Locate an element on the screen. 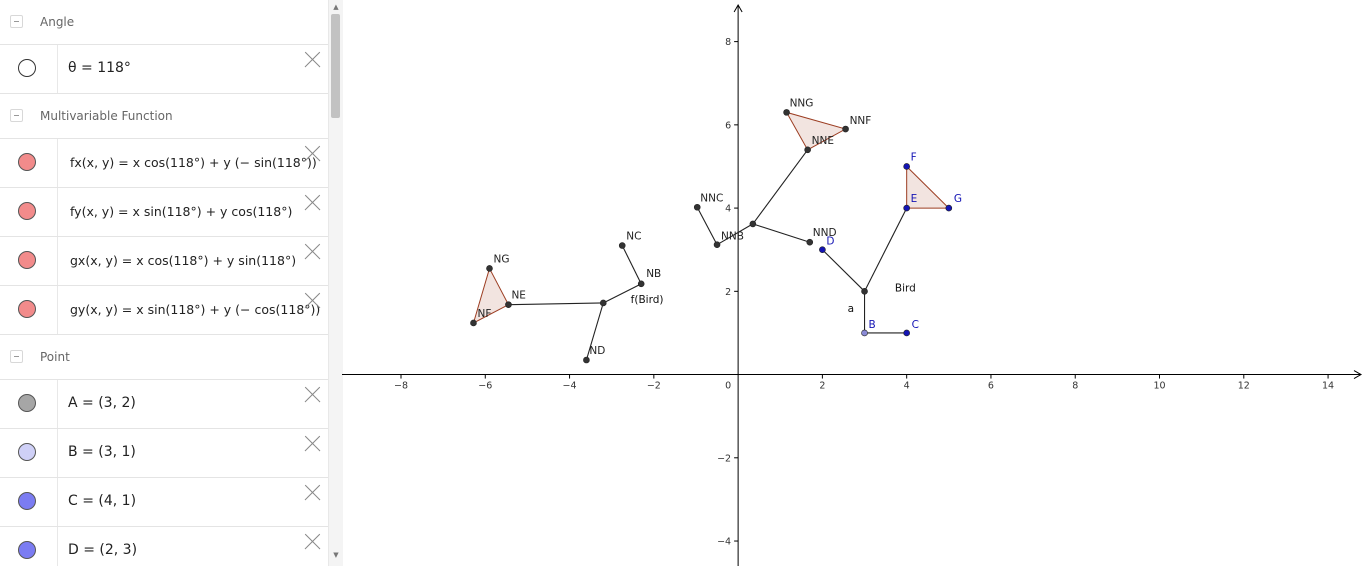  scroll-thumb is located at coordinates (335, 66).